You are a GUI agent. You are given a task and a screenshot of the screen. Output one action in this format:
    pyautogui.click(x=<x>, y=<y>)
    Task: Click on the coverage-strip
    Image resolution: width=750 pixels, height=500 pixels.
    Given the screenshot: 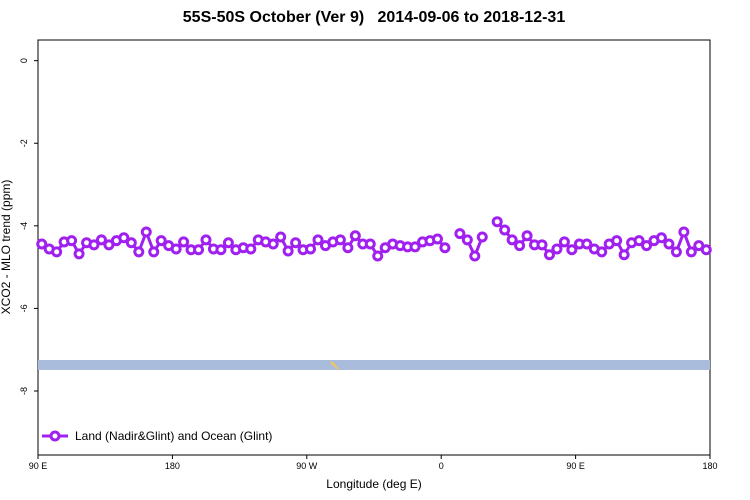 What is the action you would take?
    pyautogui.click(x=374, y=365)
    